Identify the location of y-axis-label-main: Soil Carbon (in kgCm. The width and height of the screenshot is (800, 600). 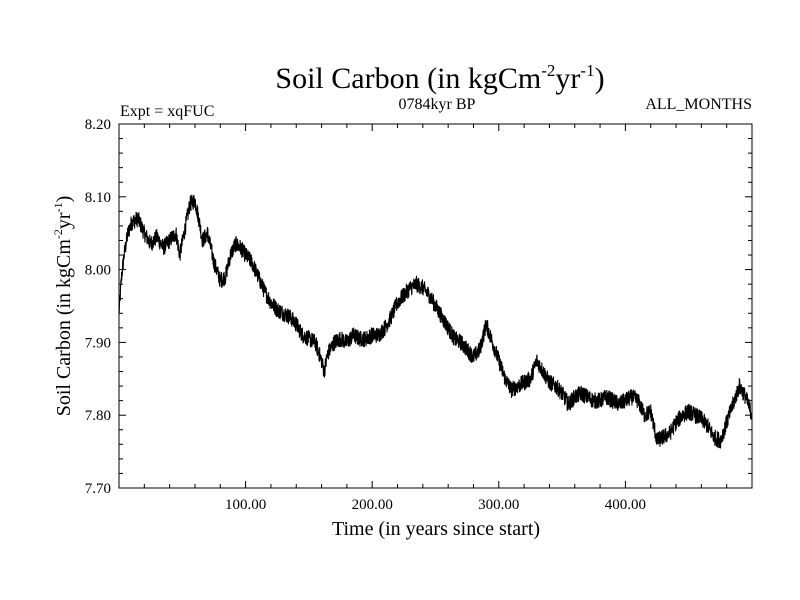
(64, 328).